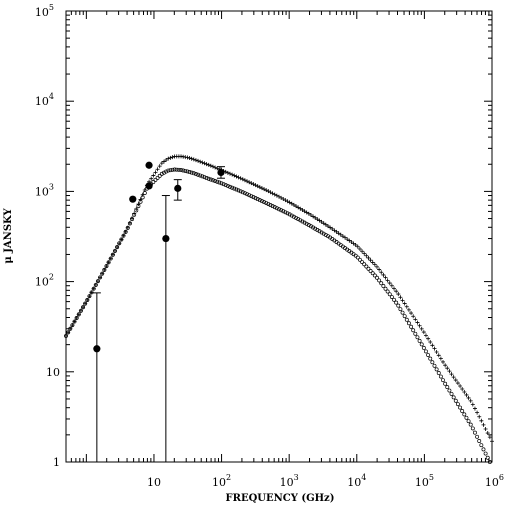 The height and width of the screenshot is (507, 508). Describe the element at coordinates (8, 236) in the screenshot. I see `y-axis-label: μ JANSKY` at that location.